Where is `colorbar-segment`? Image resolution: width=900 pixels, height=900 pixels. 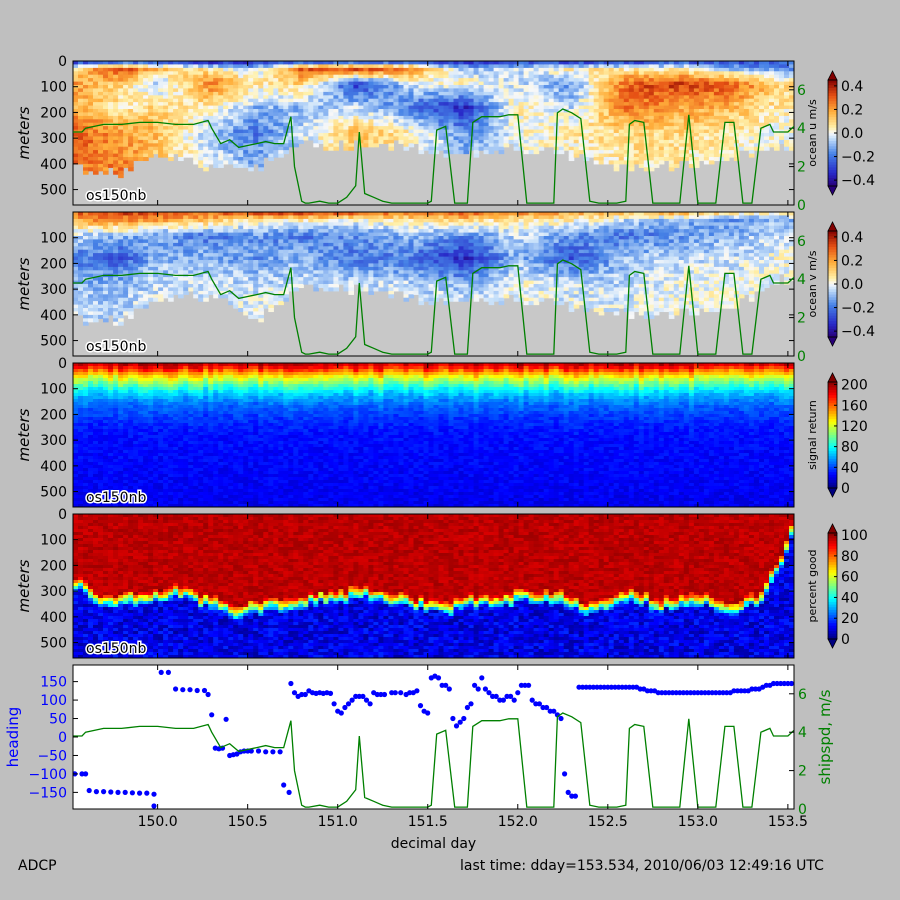
colorbar-segment is located at coordinates (832, 174).